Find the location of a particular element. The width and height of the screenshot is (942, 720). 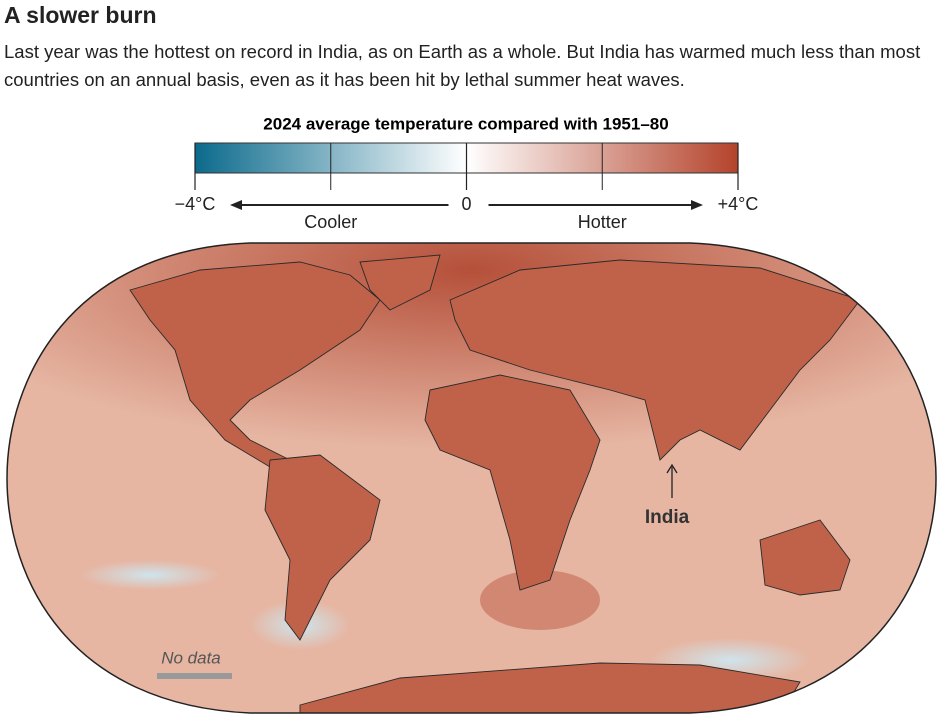

title: A slower burn is located at coordinates (80, 15).